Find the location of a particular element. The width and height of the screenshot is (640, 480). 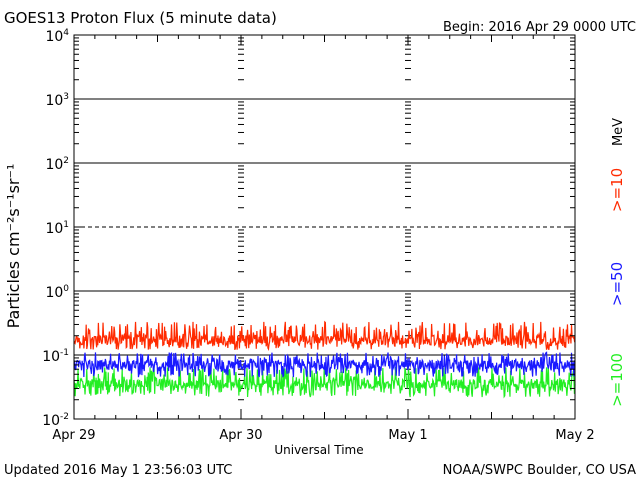

x-tick-label: May 1 is located at coordinates (407, 435).